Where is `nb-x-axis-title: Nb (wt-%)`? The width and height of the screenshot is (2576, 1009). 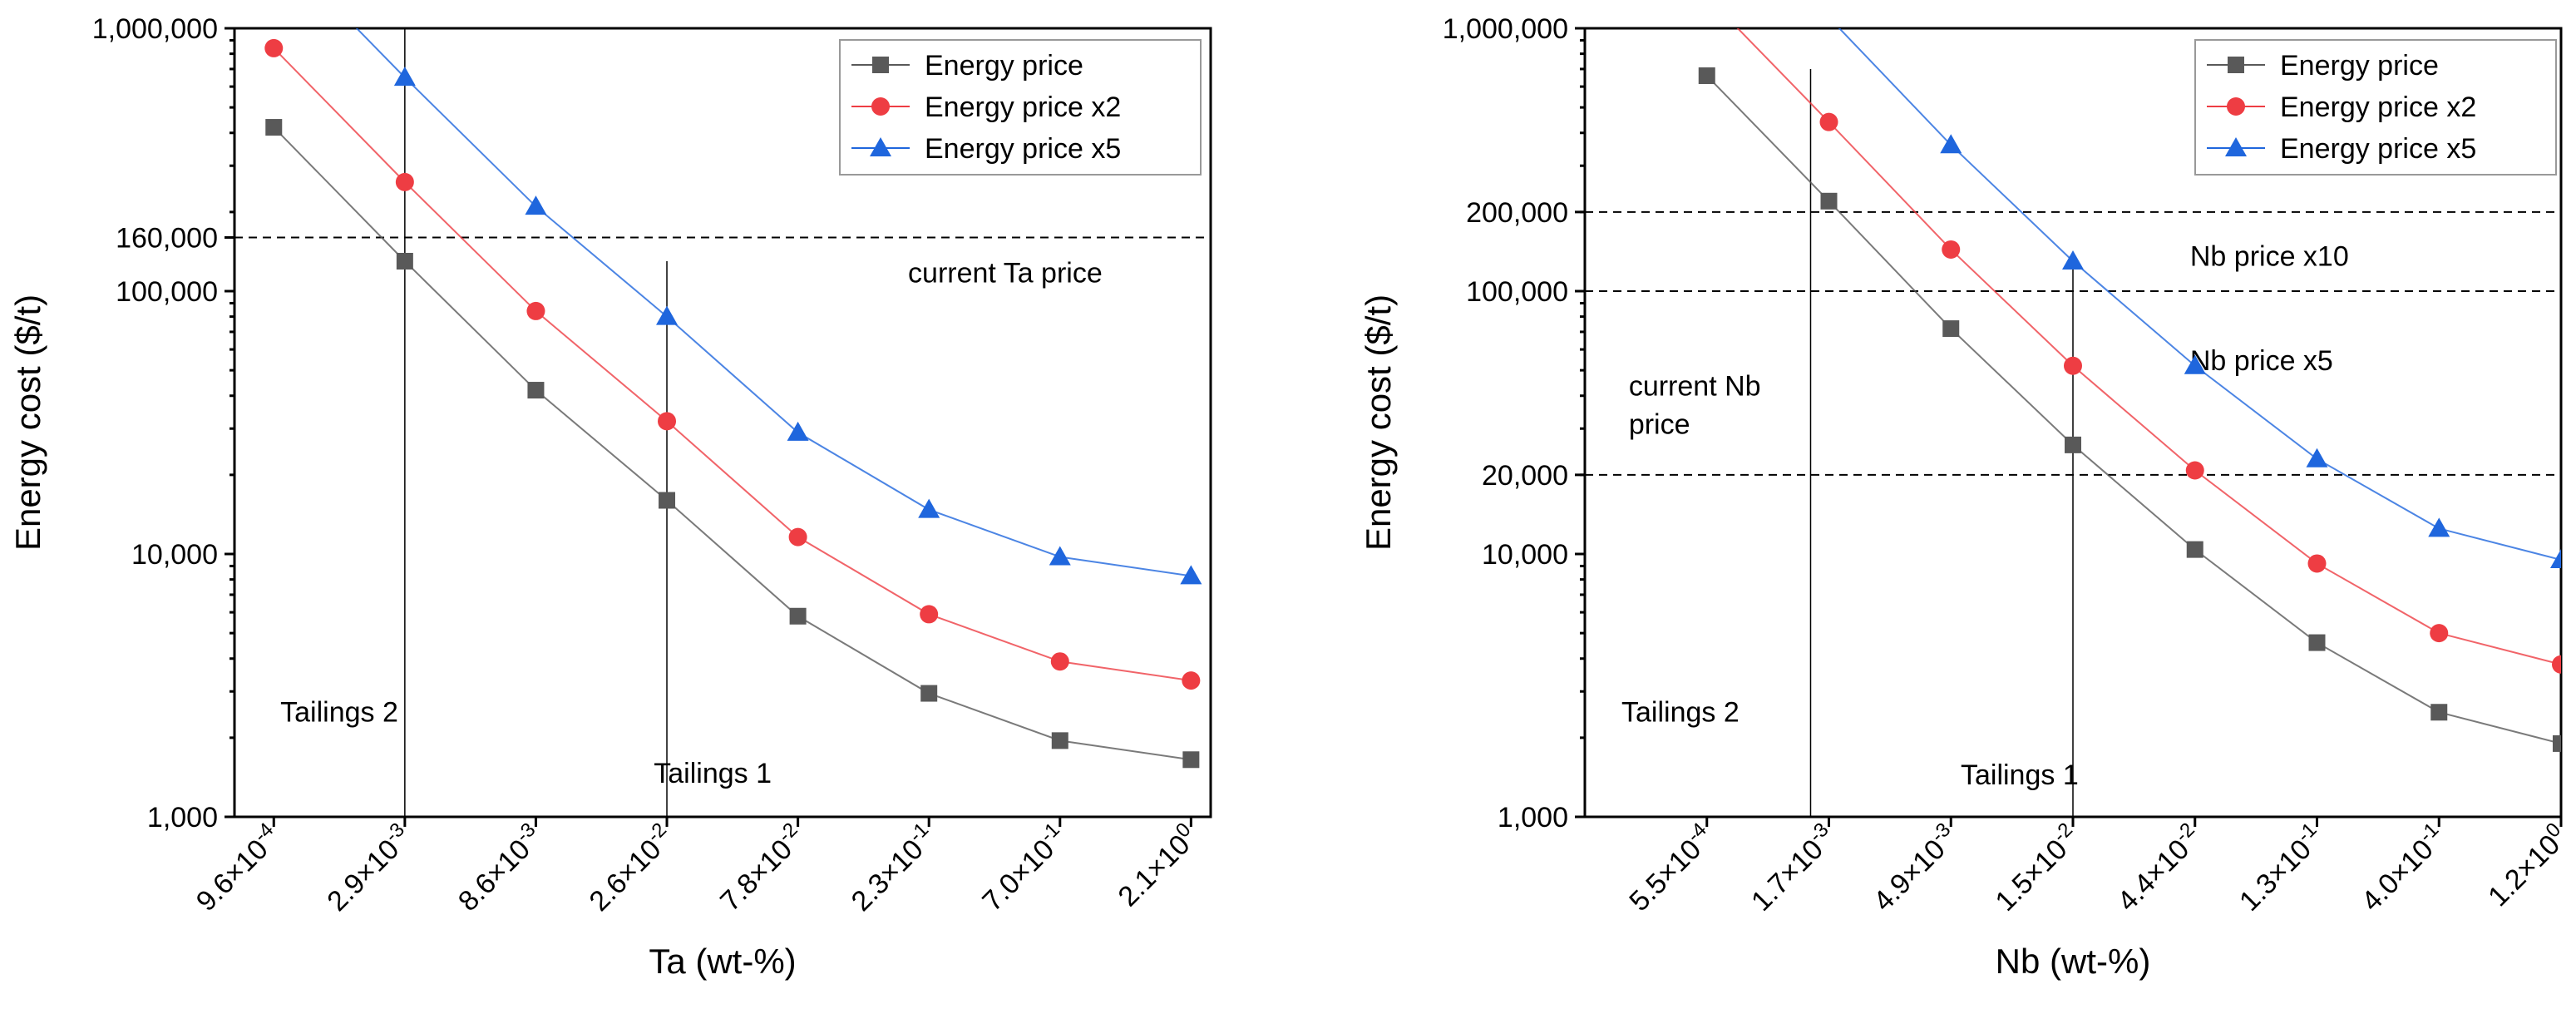
nb-x-axis-title: Nb (wt-%) is located at coordinates (2073, 962).